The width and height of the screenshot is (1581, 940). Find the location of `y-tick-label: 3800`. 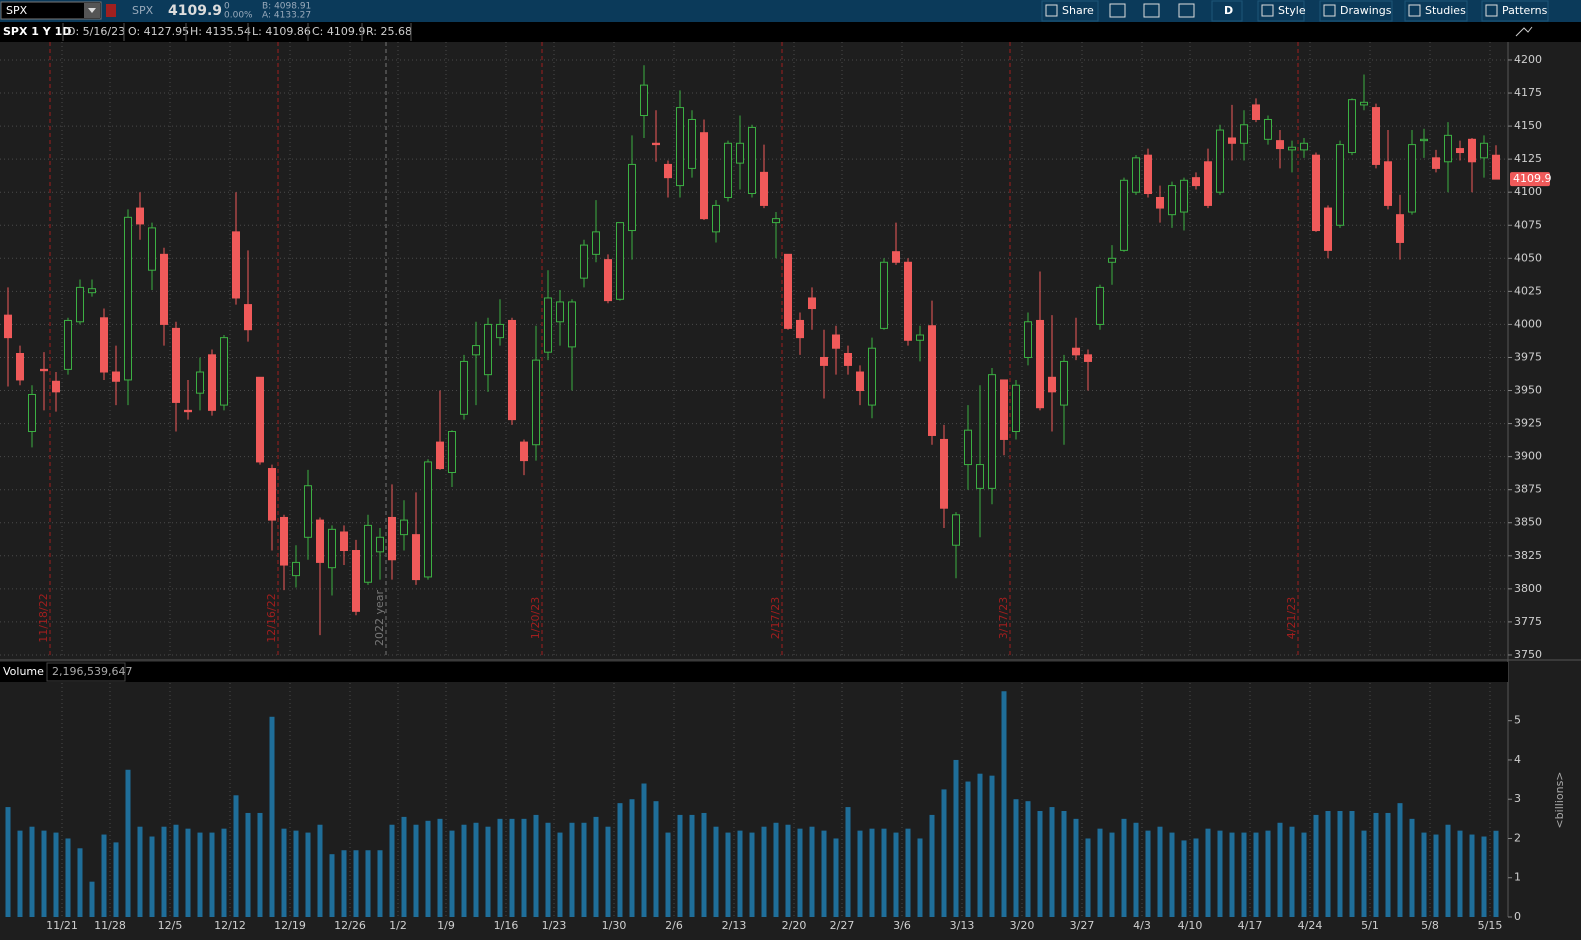

y-tick-label: 3800 is located at coordinates (1528, 588).